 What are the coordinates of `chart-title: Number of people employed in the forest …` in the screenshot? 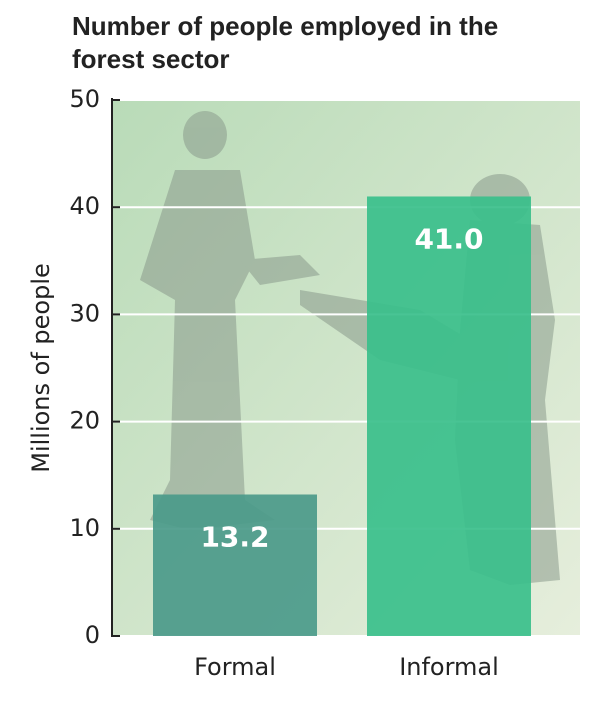 It's located at (285, 42).